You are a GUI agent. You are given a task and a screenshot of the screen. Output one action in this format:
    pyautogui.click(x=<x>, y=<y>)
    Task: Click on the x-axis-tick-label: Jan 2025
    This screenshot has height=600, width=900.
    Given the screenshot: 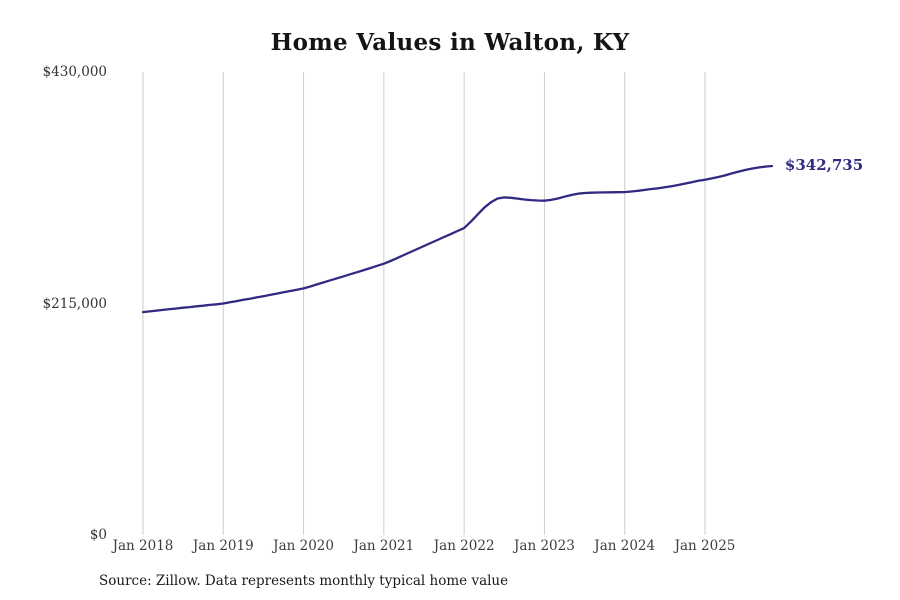 What is the action you would take?
    pyautogui.click(x=705, y=546)
    